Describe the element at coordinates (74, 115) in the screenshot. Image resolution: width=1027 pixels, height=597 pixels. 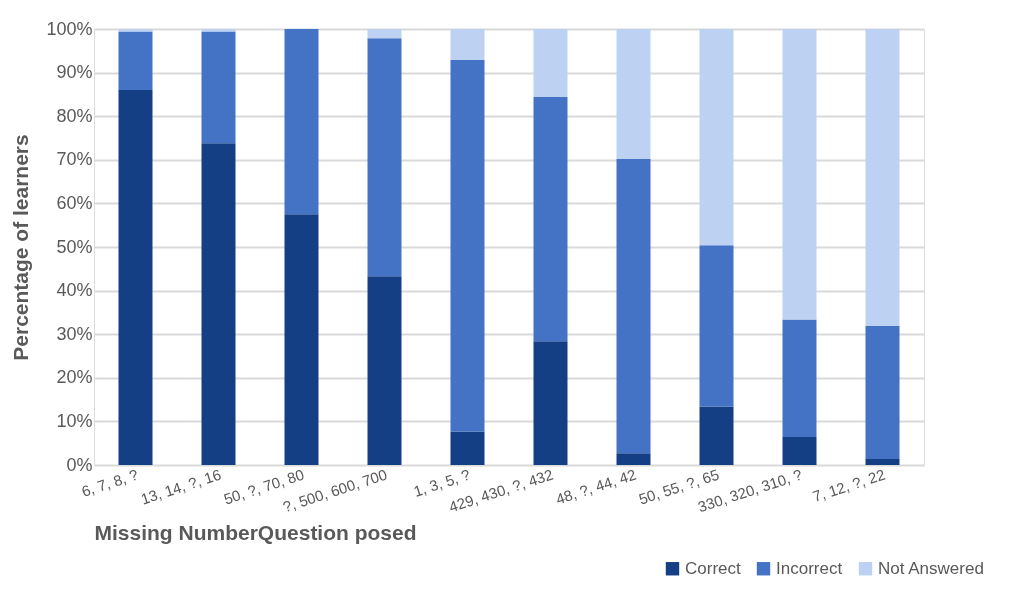
I see `y-tick-label: 80%` at that location.